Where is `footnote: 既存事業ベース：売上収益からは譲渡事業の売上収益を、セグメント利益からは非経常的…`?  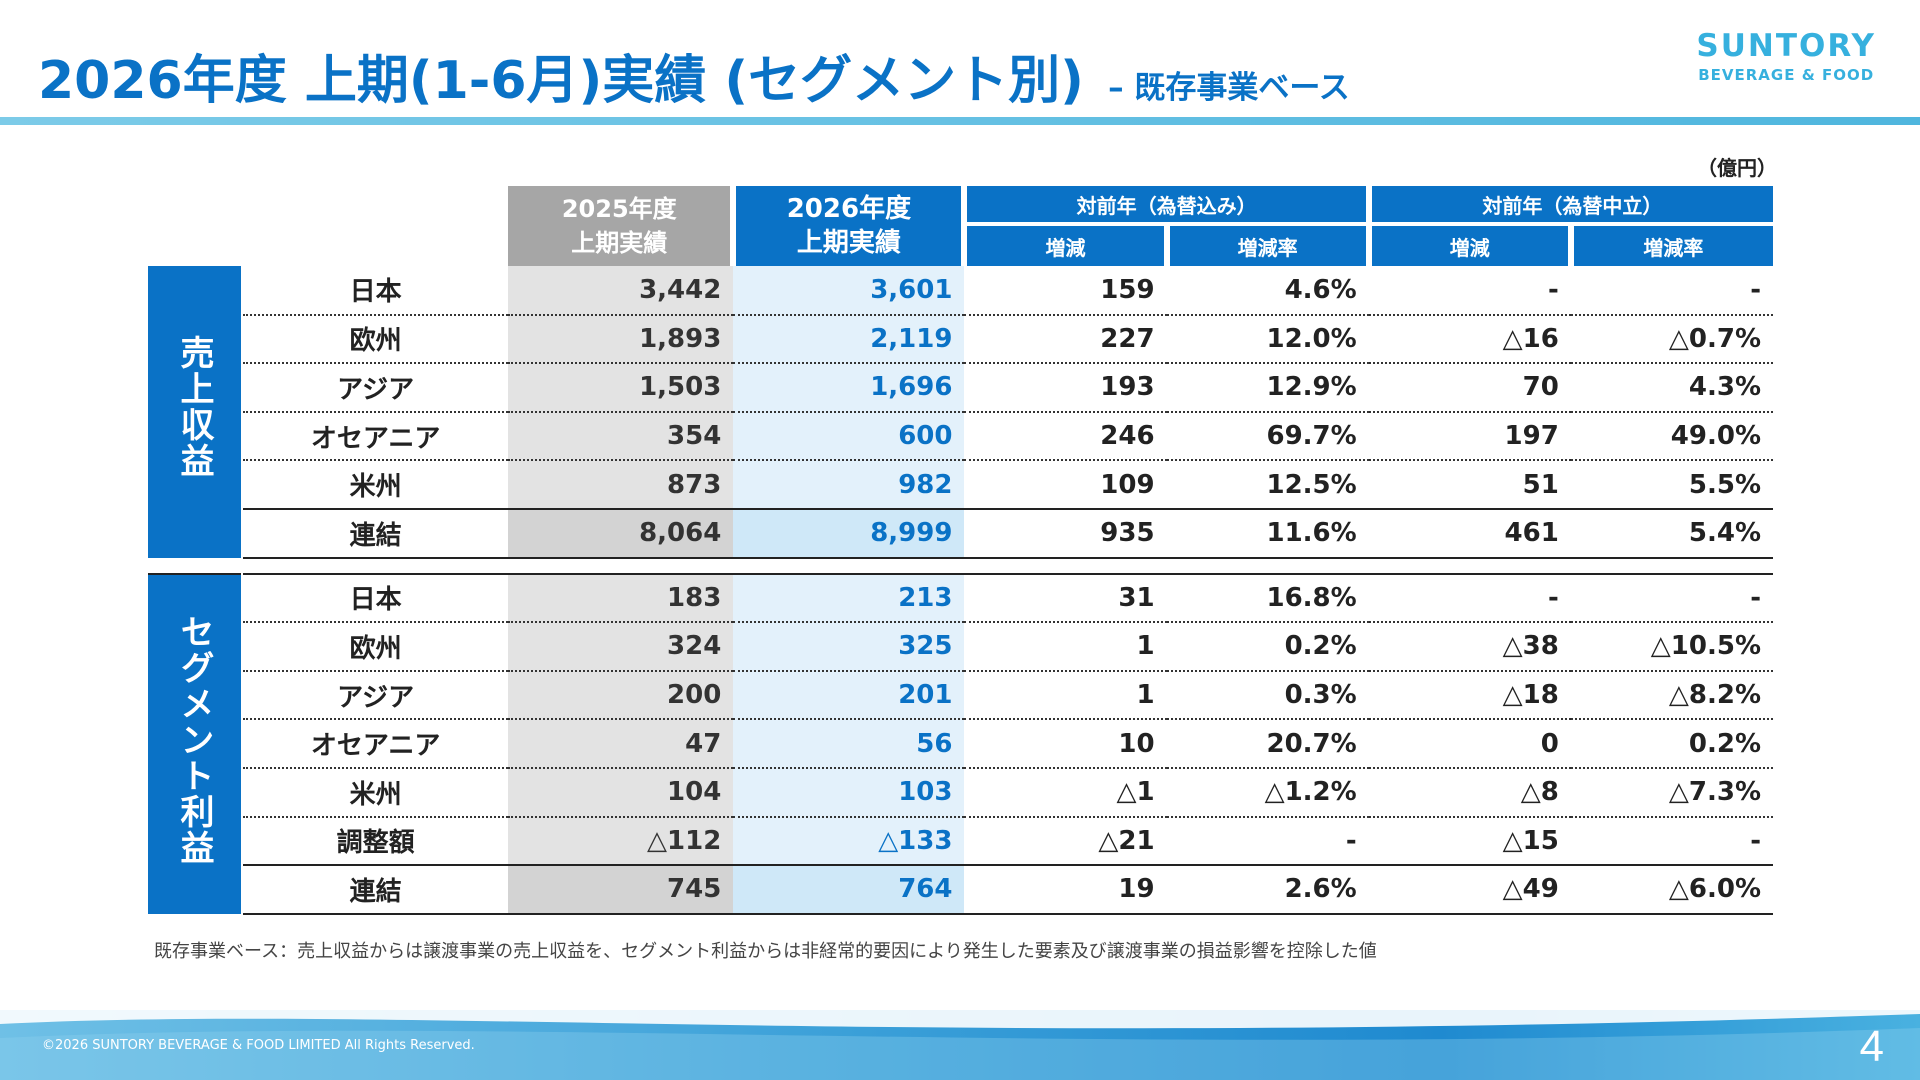
footnote: 既存事業ベース：売上収益からは譲渡事業の売上収益を、セグメント利益からは非経常的… is located at coordinates (765, 951).